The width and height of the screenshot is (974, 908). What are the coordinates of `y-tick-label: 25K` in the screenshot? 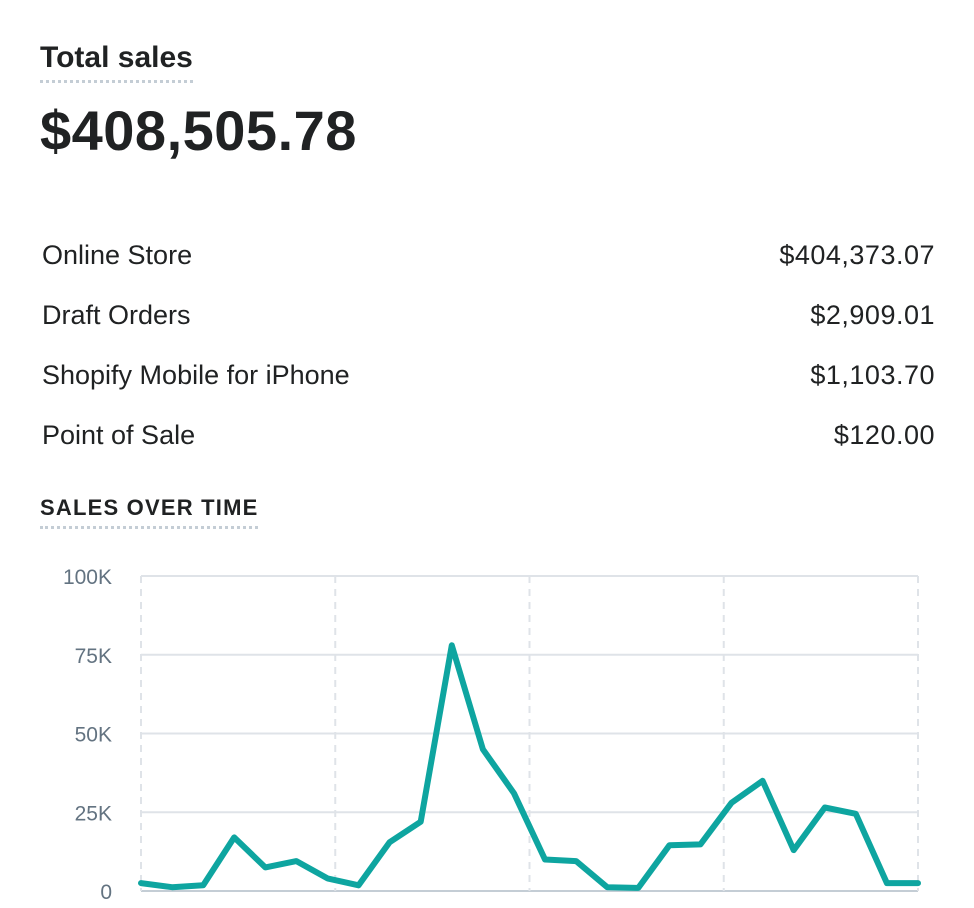 It's located at (93, 813).